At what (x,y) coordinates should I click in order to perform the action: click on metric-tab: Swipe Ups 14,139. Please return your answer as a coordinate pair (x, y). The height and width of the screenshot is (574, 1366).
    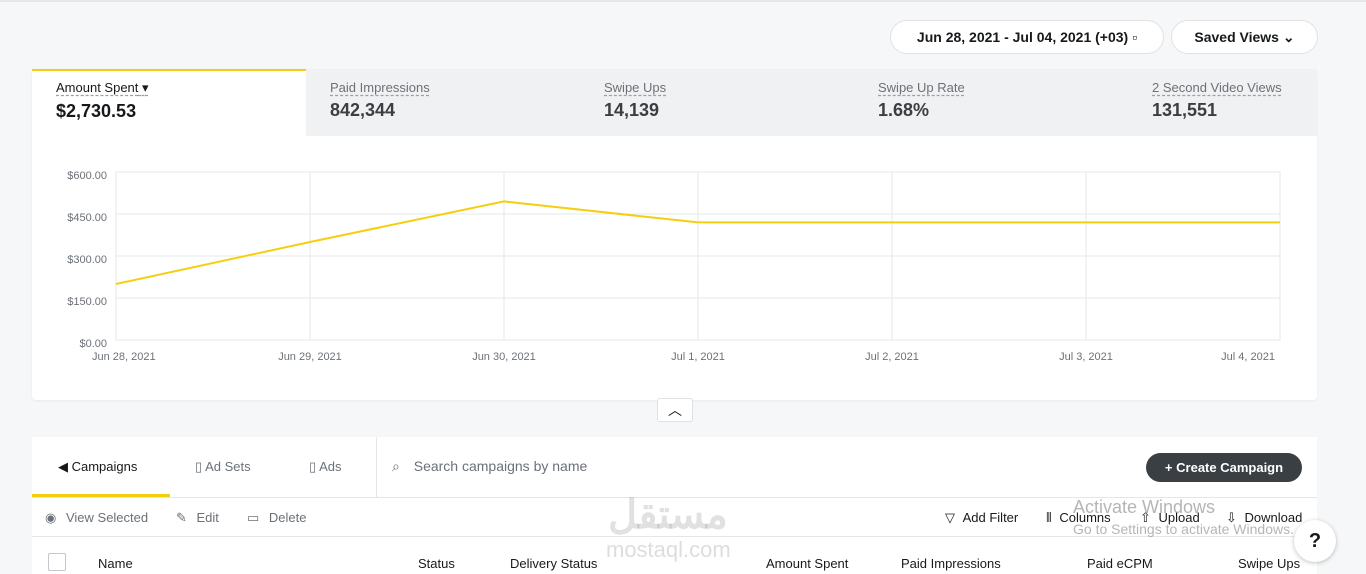
    Looking at the image, I should click on (635, 100).